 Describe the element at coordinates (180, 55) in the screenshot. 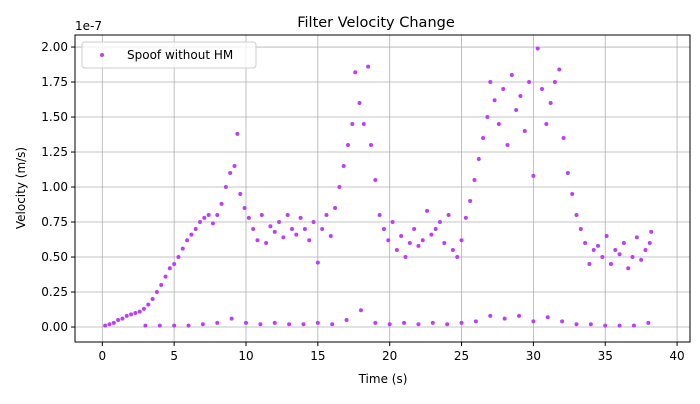

I see `legend-label: Spoof without HM` at that location.